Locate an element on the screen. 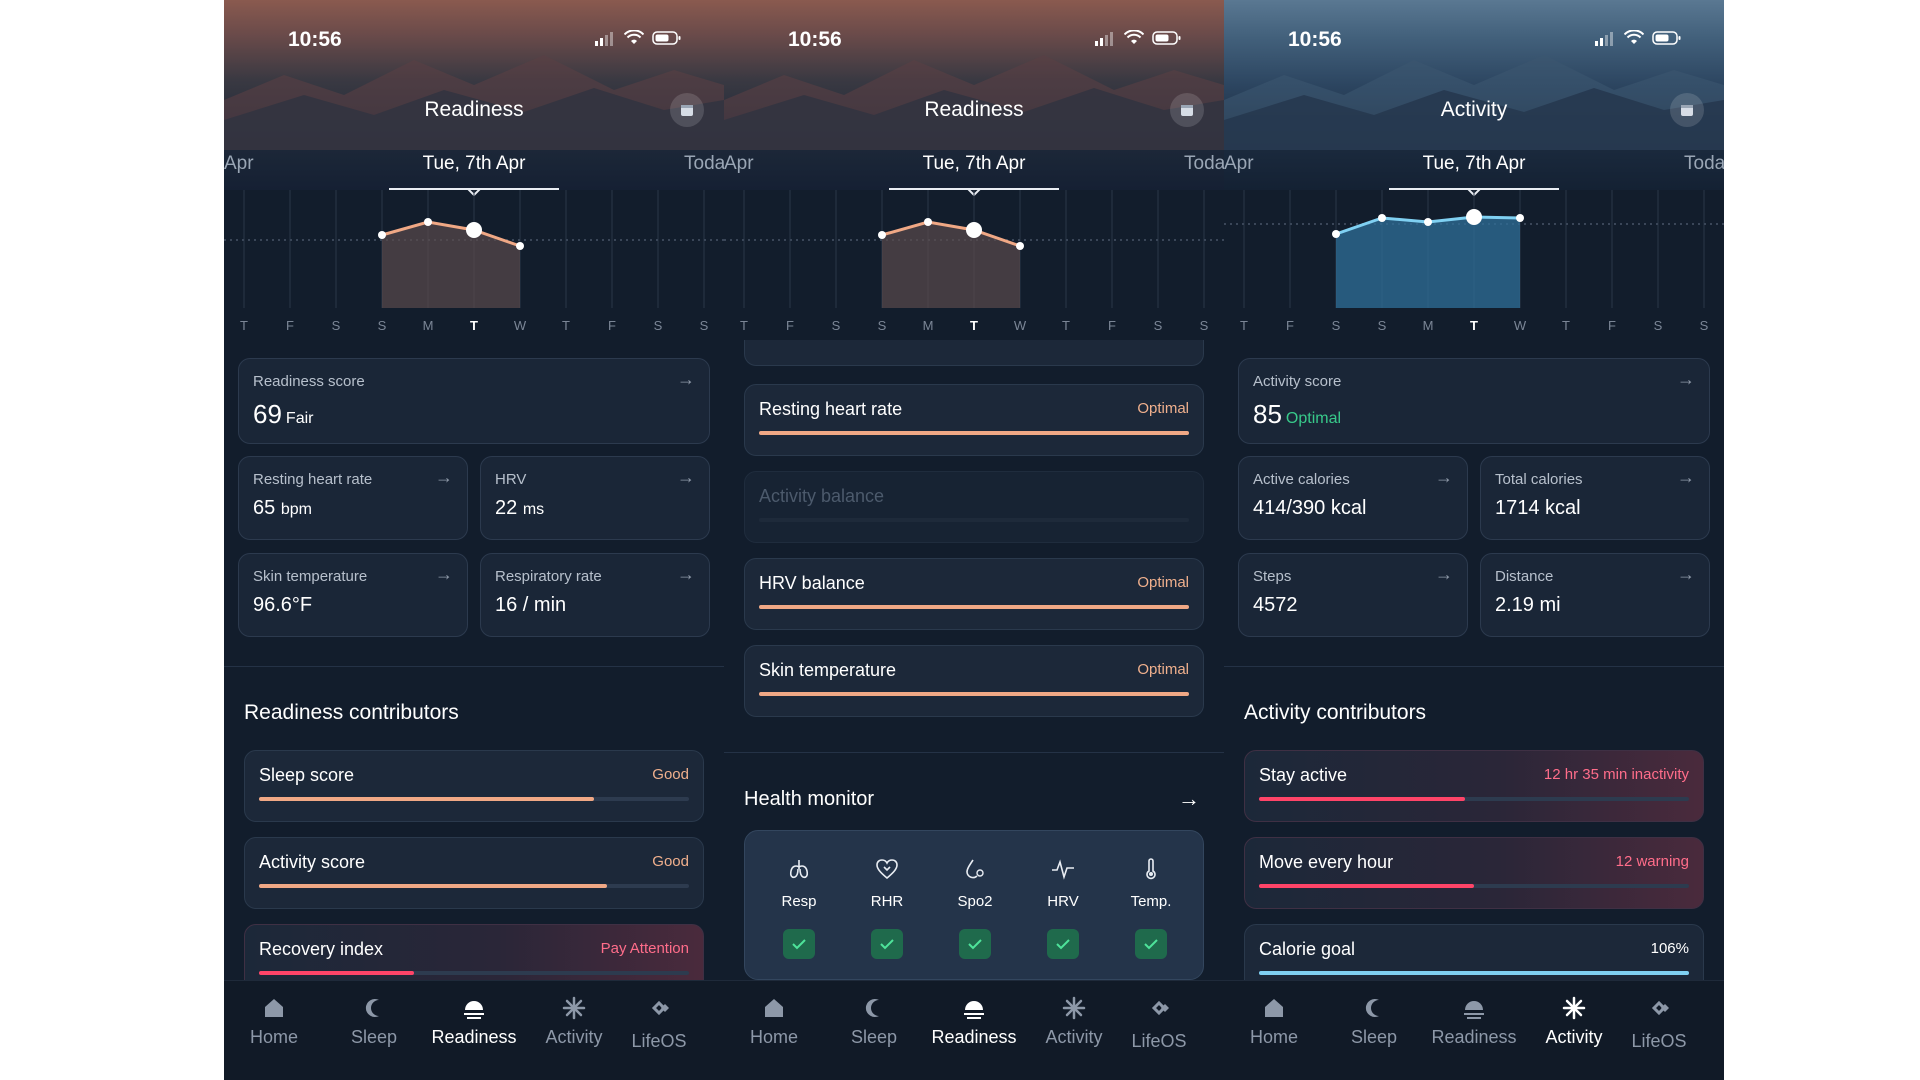 Image resolution: width=1920 pixels, height=1080 pixels. nav-label: Home is located at coordinates (1273, 1037).